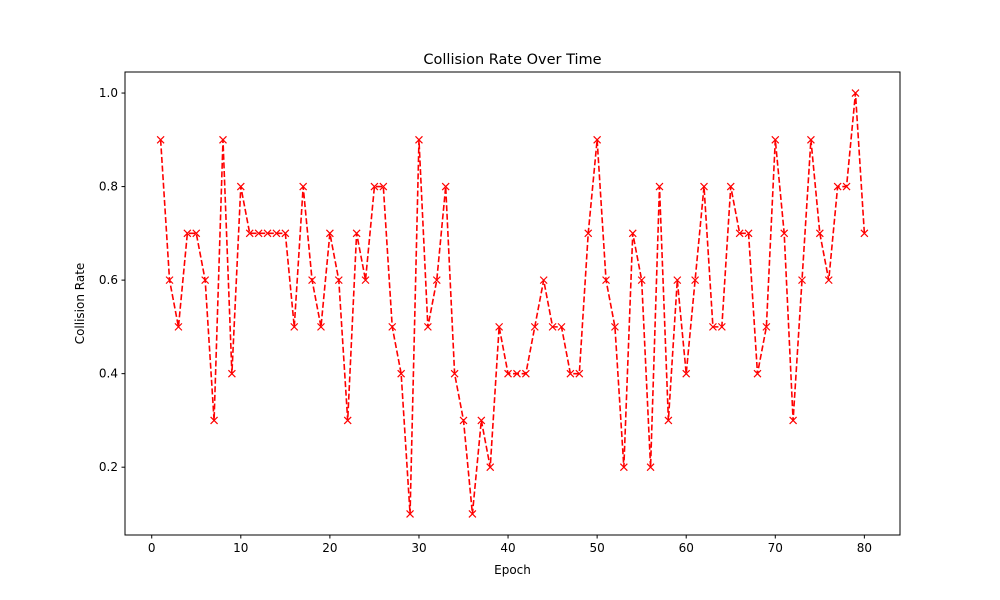 The width and height of the screenshot is (1000, 600). Describe the element at coordinates (686, 548) in the screenshot. I see `x-tick-label: 60` at that location.